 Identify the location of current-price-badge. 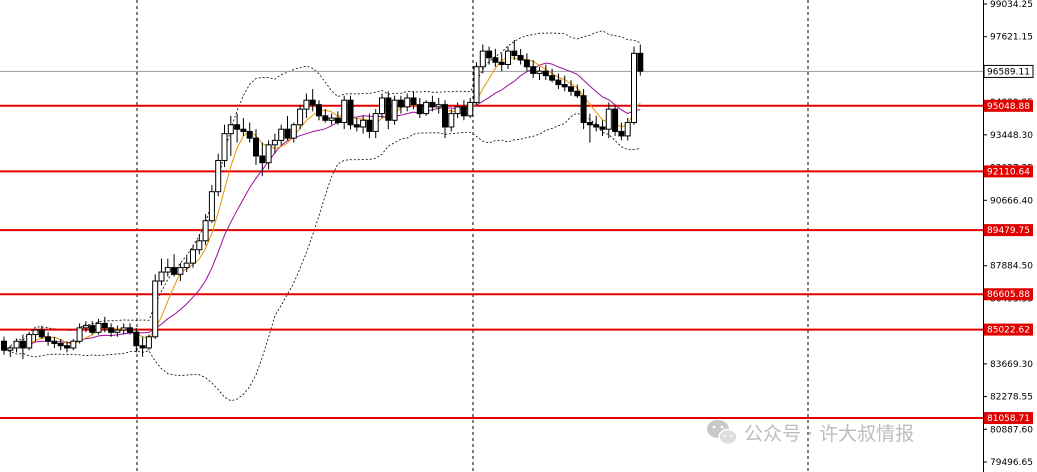
(1008, 71).